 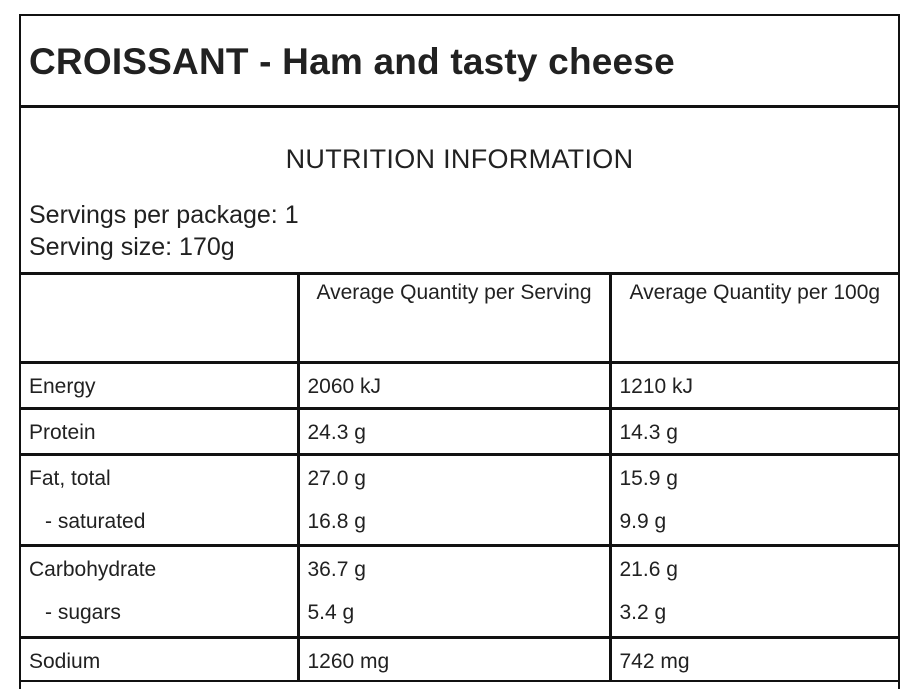 I want to click on per-100g-value: 21.6 g, so click(x=648, y=569).